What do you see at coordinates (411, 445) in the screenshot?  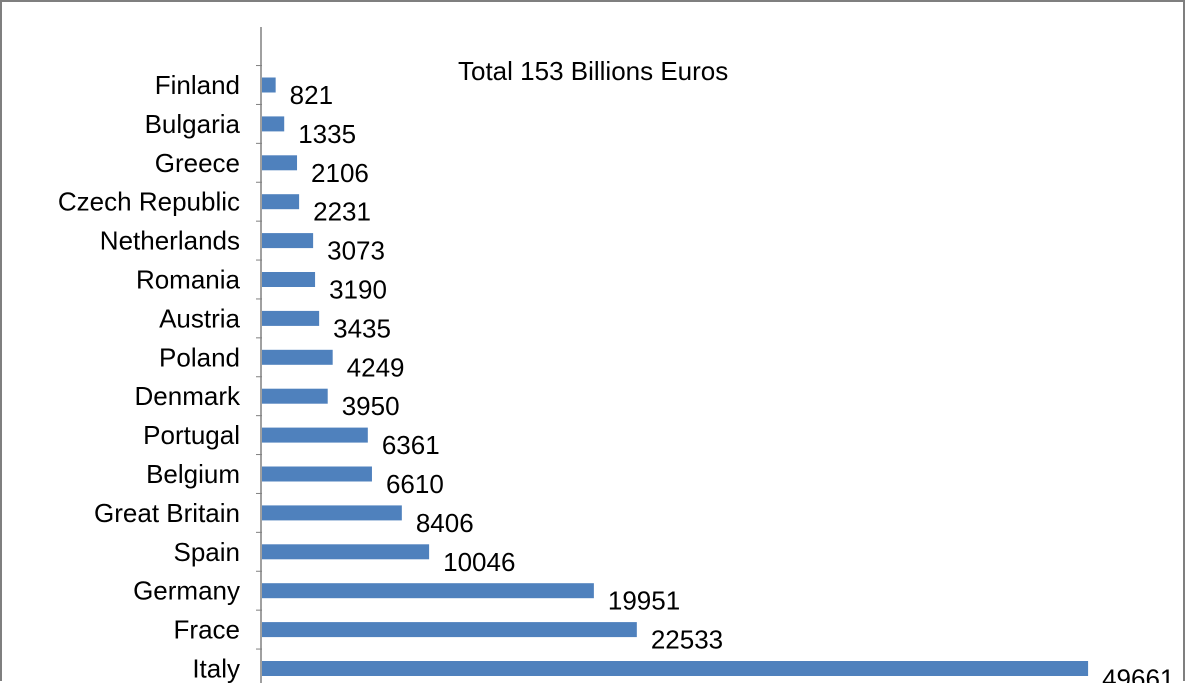 I see `data-label: 6361` at bounding box center [411, 445].